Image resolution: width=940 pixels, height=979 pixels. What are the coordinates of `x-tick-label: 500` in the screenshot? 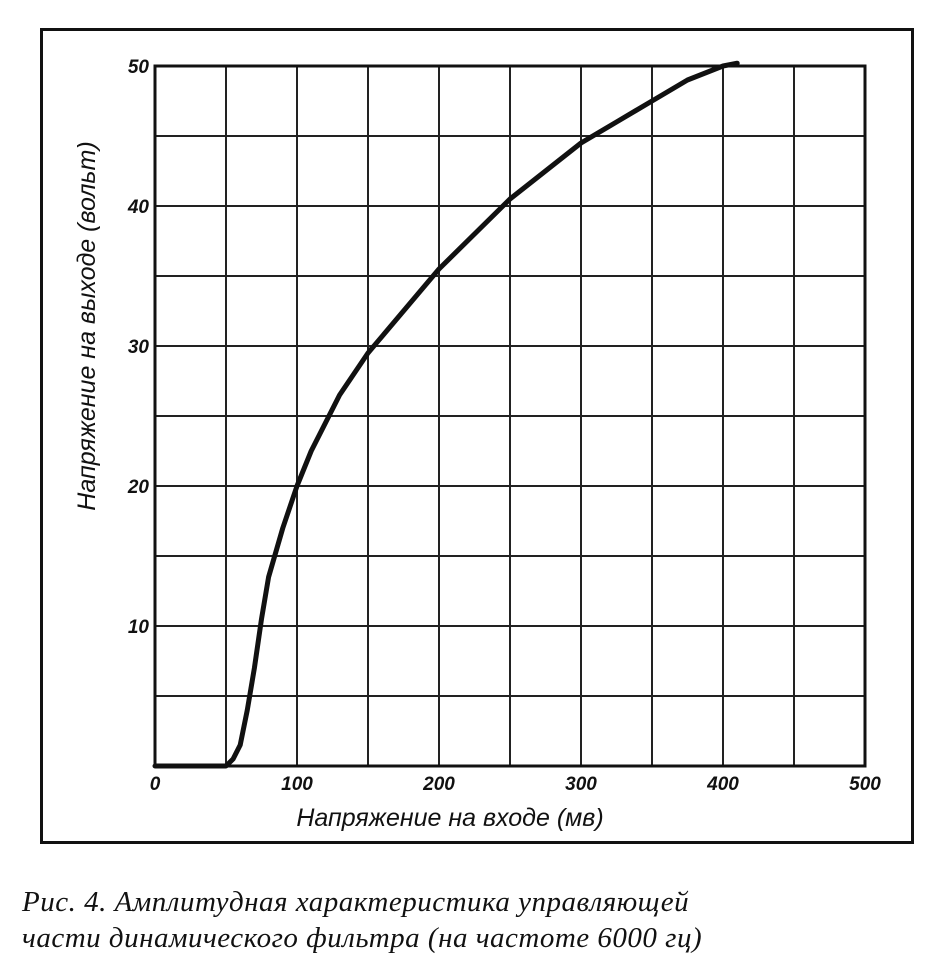 It's located at (865, 784).